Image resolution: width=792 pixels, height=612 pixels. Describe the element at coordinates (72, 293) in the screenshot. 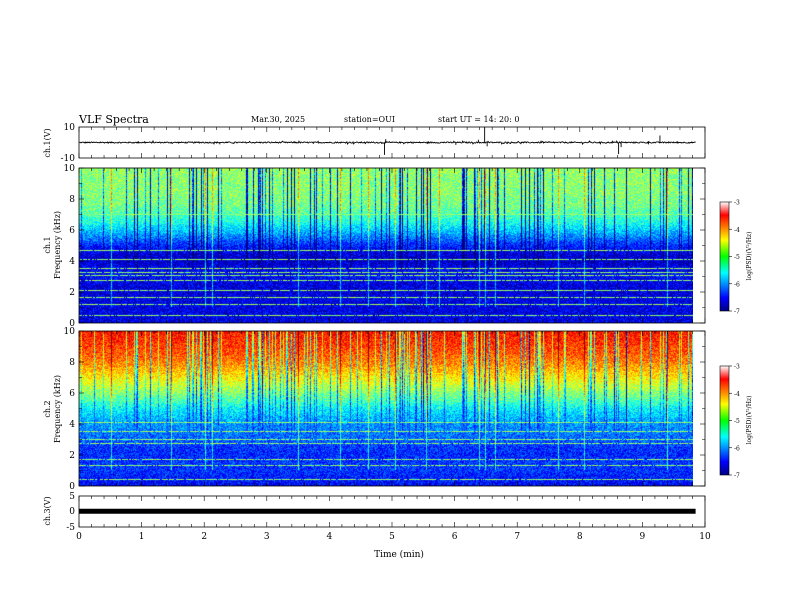

I see `ch1-spec-ytick-label: 2` at that location.